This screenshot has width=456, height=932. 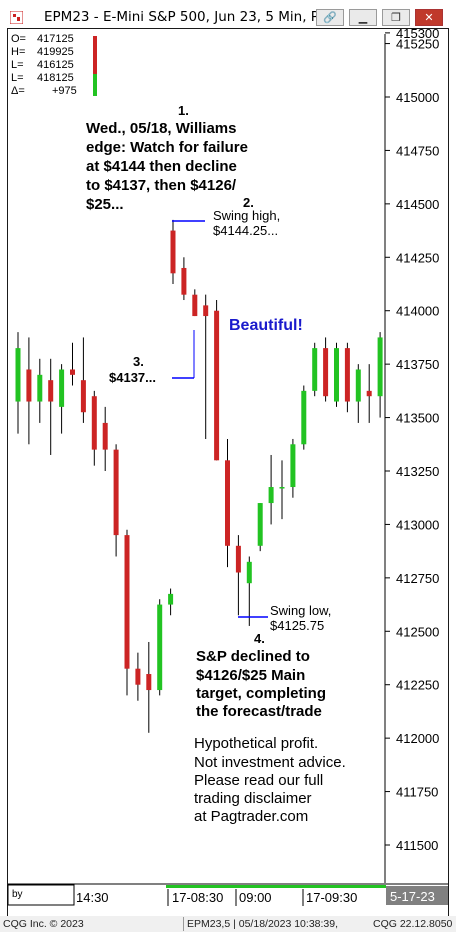 I want to click on ohlc-red-bar, so click(x=95, y=55).